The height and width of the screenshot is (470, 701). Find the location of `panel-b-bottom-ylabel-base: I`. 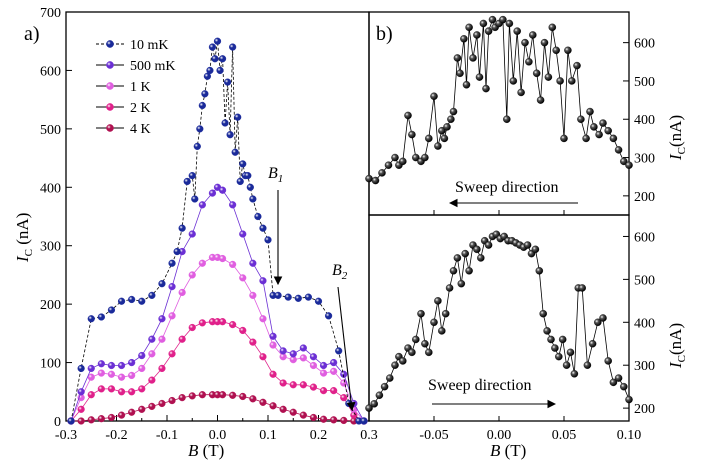

panel-b-bottom-ylabel-base: I is located at coordinates (675, 365).